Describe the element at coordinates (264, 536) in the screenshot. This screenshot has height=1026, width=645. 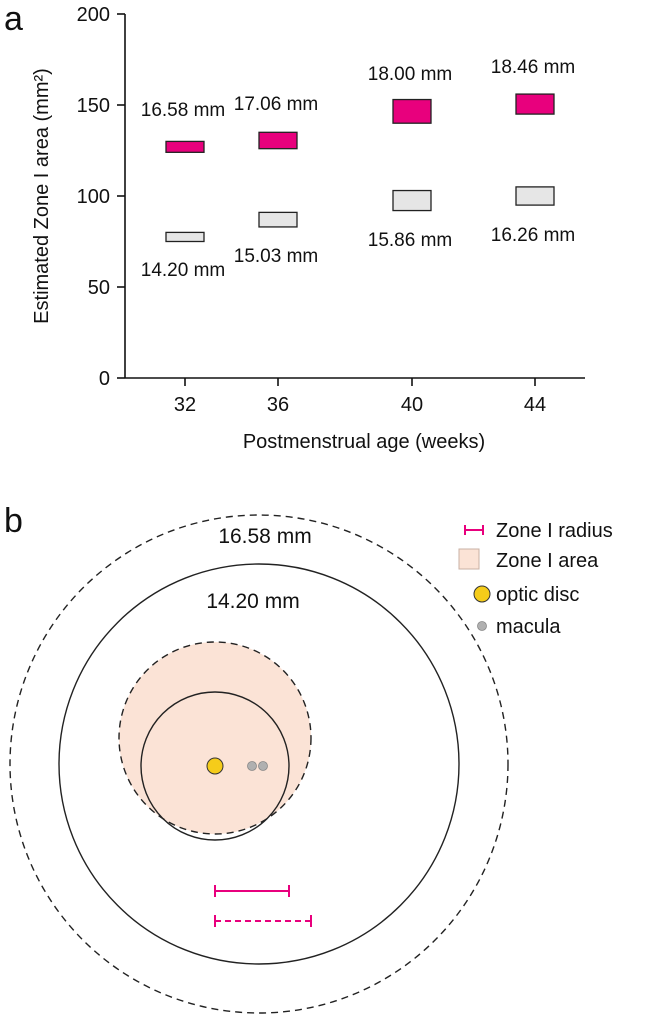
I see `outer-dashed-label: 16.58 mm` at that location.